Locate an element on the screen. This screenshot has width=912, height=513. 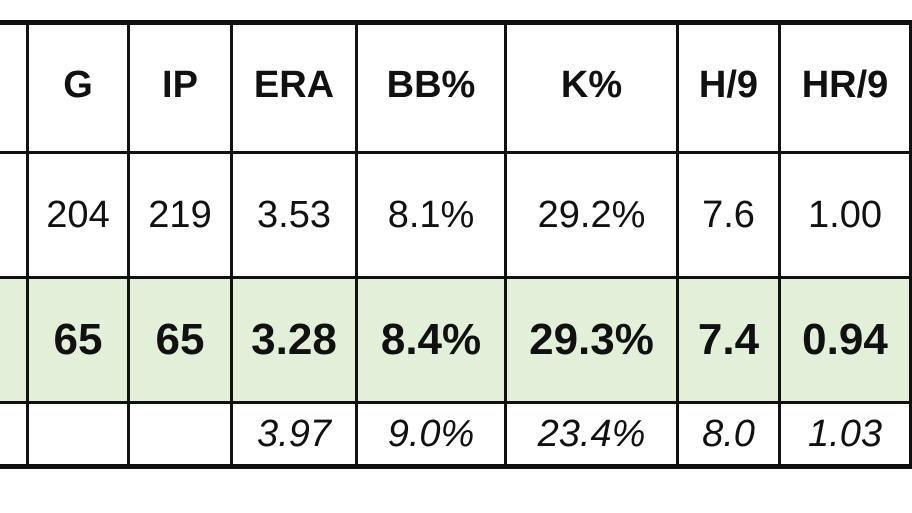
career-cell-blank-right is located at coordinates (910, 215).